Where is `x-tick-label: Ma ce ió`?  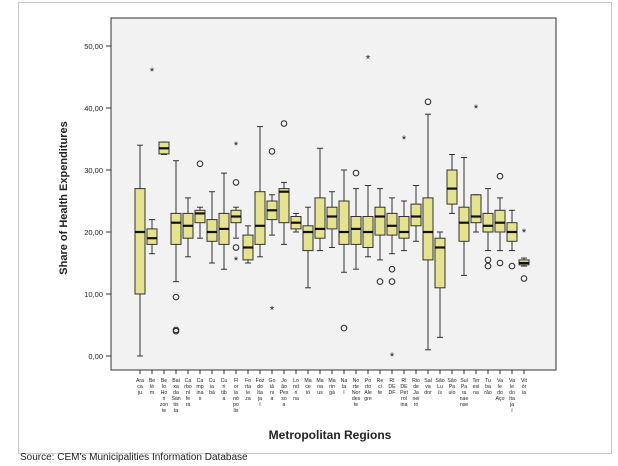 x-tick-label: Ma ce ió is located at coordinates (307, 387).